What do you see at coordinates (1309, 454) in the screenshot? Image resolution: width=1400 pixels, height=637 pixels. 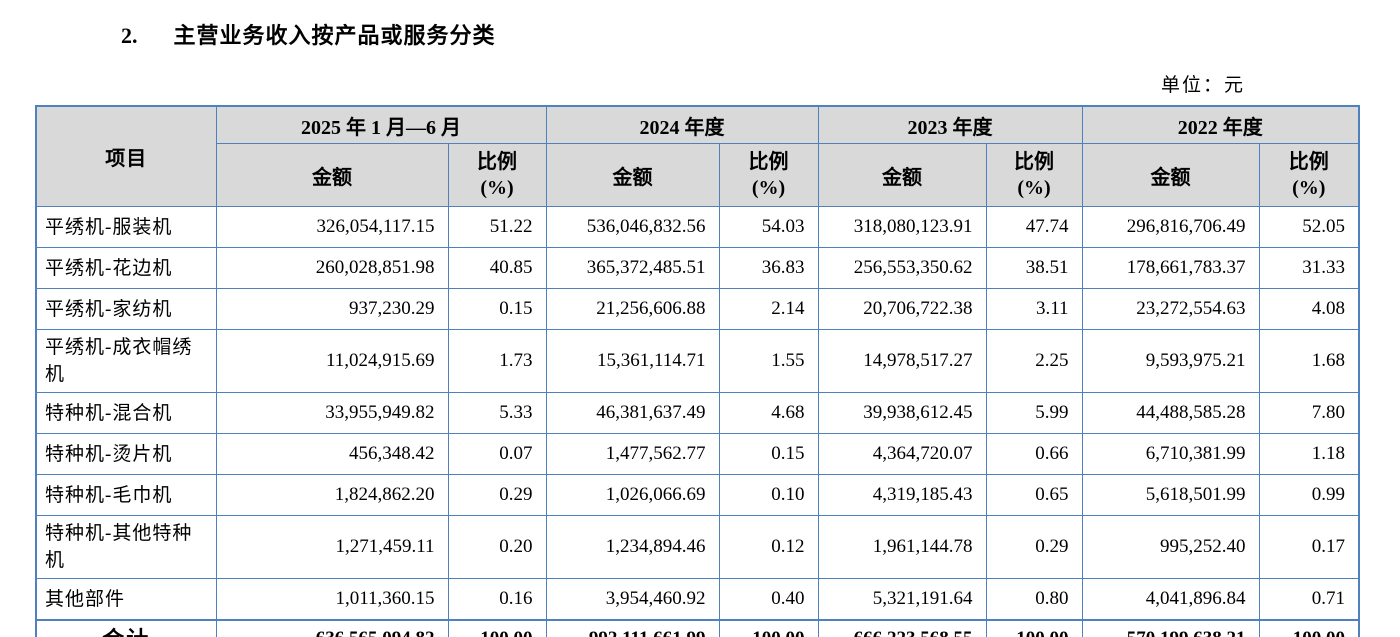 I see `cell-ratio: 1.18` at bounding box center [1309, 454].